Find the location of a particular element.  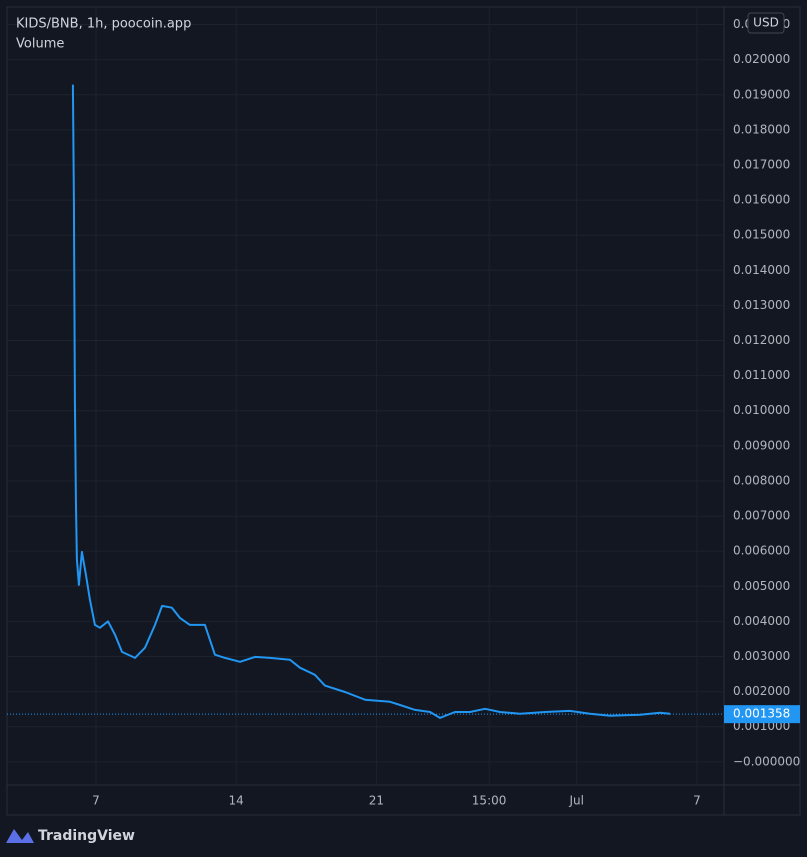

chart-subtitle: Volume is located at coordinates (40, 44).